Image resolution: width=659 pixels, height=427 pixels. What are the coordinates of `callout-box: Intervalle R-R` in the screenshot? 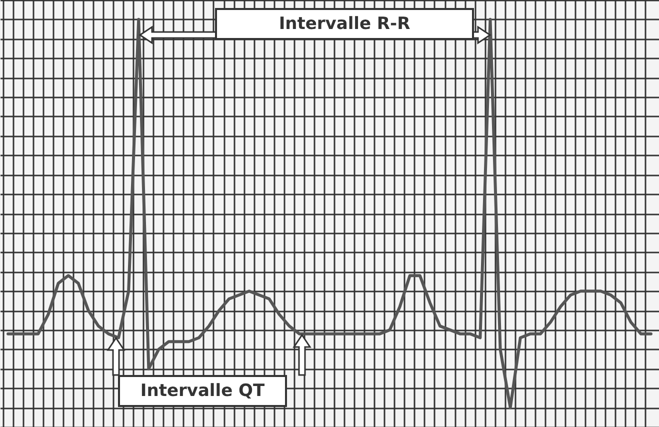 It's located at (344, 24).